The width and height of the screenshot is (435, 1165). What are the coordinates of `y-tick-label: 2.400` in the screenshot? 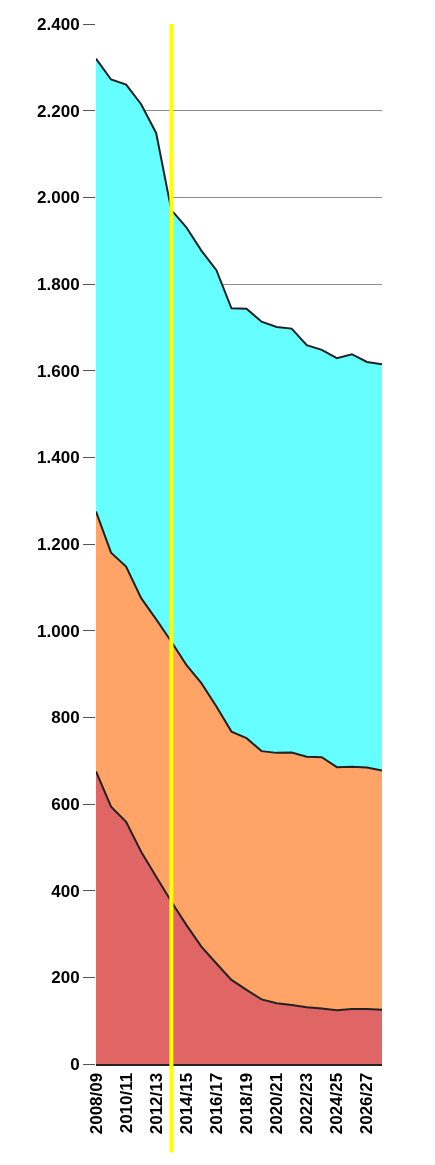 It's located at (58, 24).